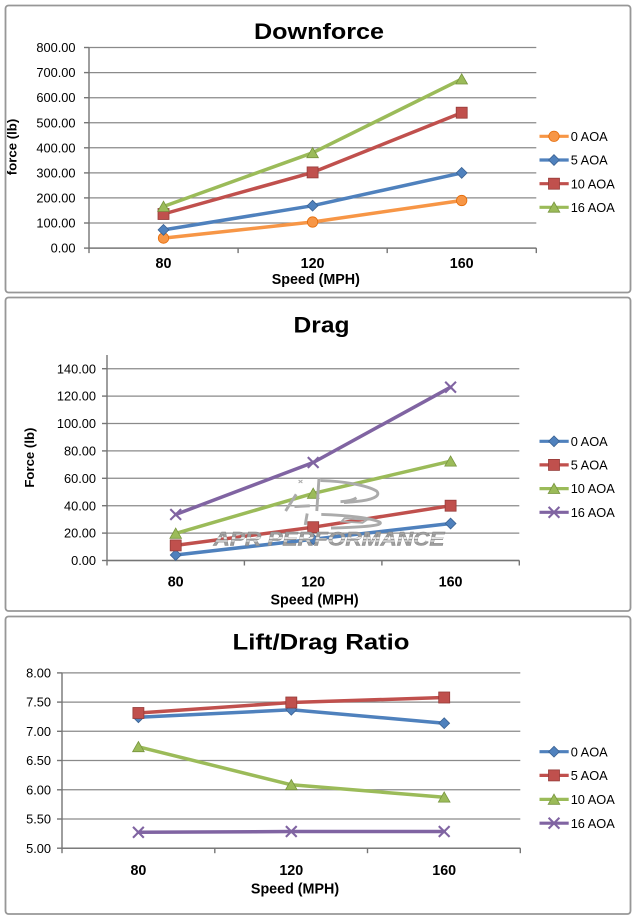 Image resolution: width=640 pixels, height=922 pixels. I want to click on svg-text: 6.50, so click(38, 760).